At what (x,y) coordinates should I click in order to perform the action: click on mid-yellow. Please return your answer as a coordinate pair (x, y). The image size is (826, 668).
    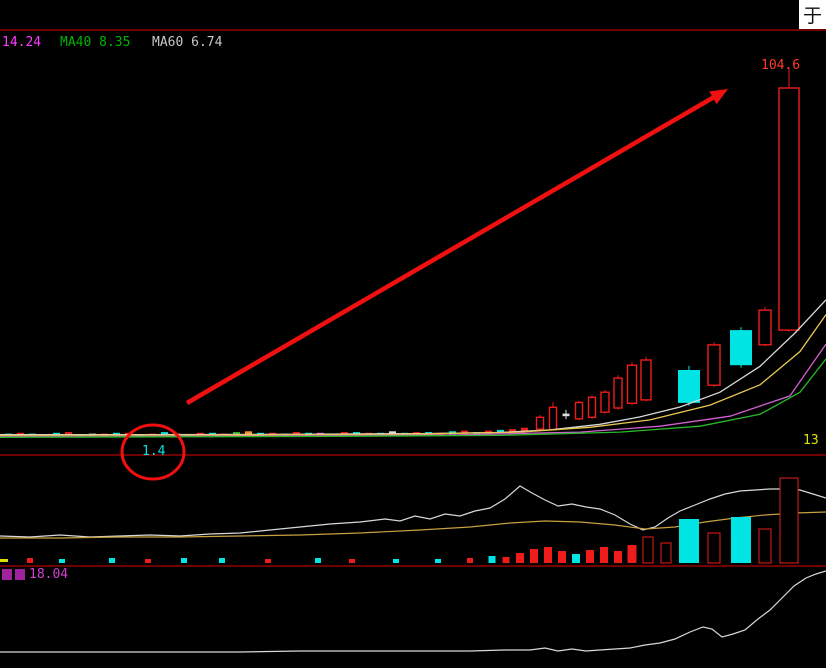
    Looking at the image, I should click on (413, 525).